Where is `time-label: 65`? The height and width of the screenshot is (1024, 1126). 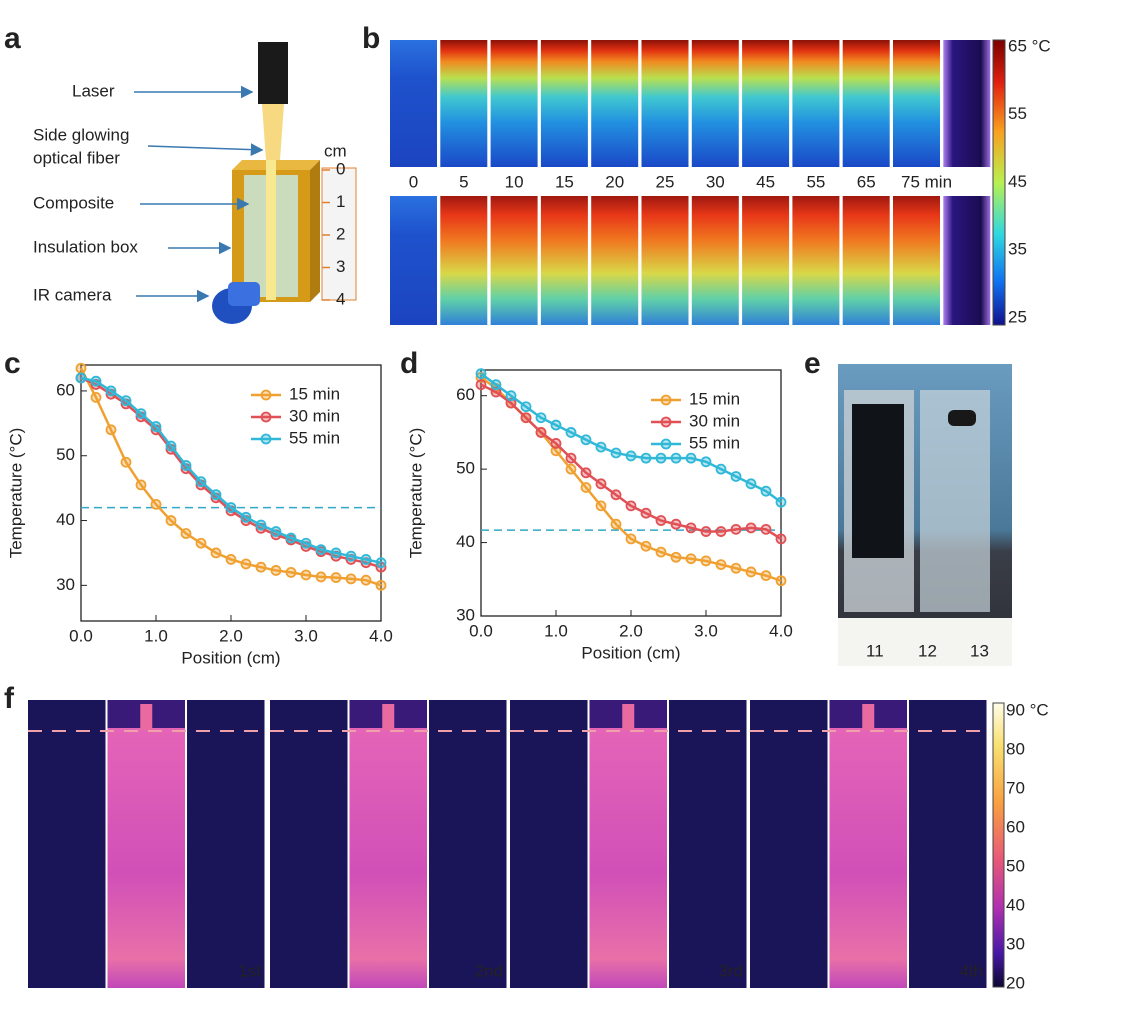
time-label: 65 is located at coordinates (866, 181).